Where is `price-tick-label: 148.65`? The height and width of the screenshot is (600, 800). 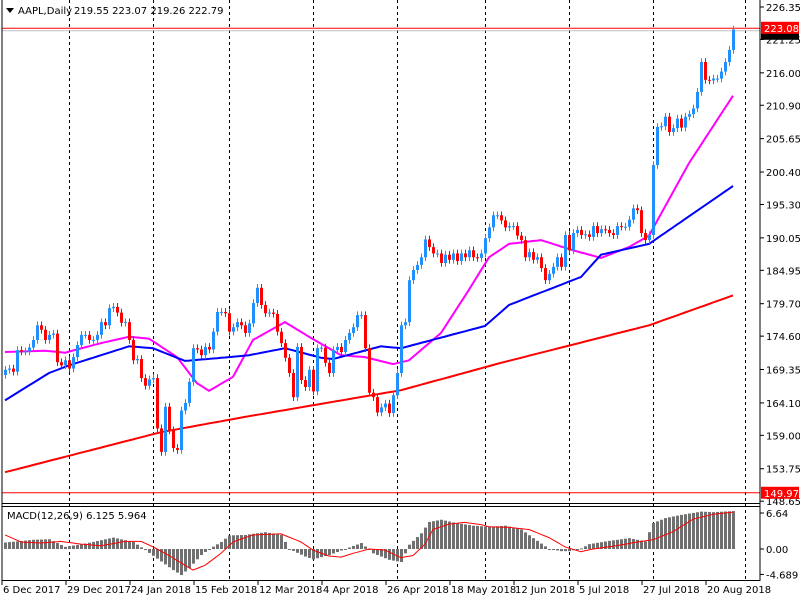
price-tick-label: 148.65 is located at coordinates (783, 502).